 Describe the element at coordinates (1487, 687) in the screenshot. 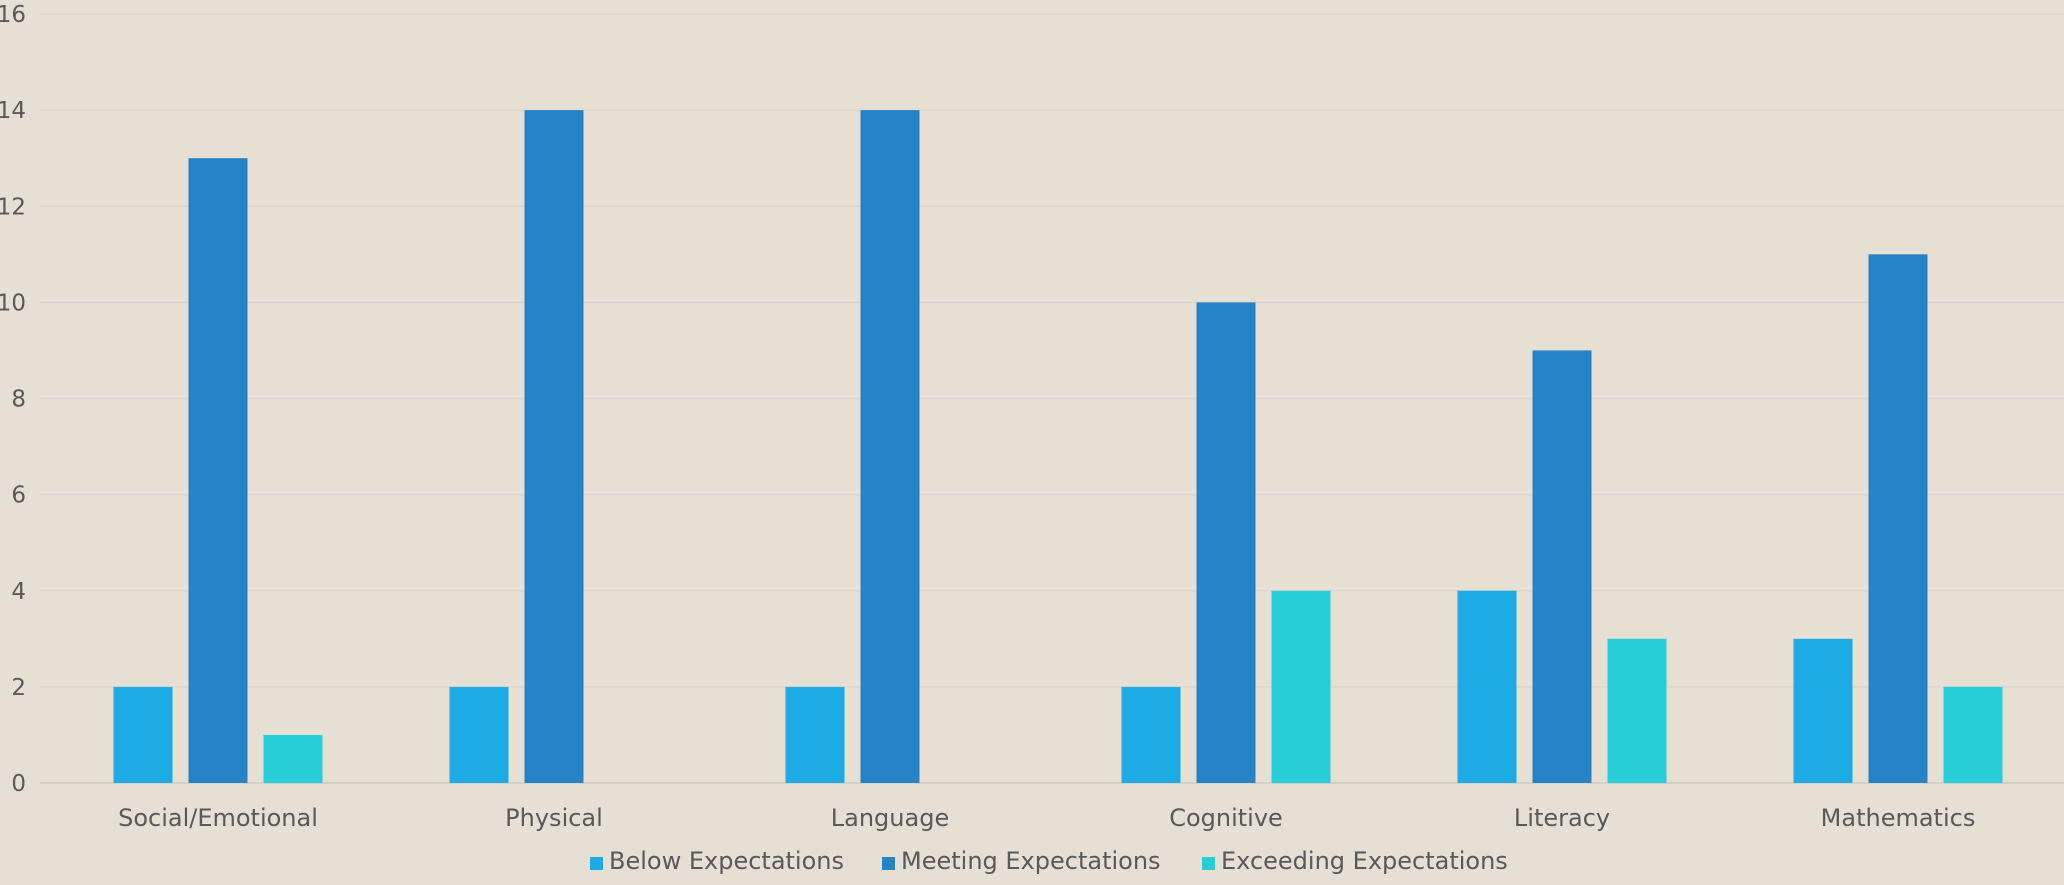

I see `bar-below-expectations-literacy` at that location.